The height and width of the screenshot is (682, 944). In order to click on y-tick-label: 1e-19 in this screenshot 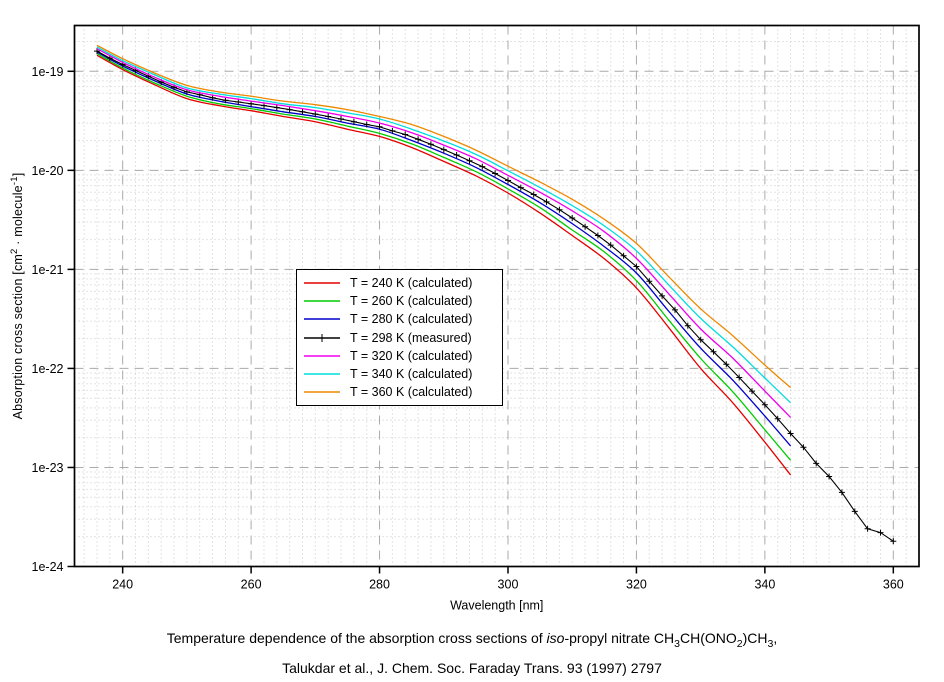, I will do `click(48, 72)`.